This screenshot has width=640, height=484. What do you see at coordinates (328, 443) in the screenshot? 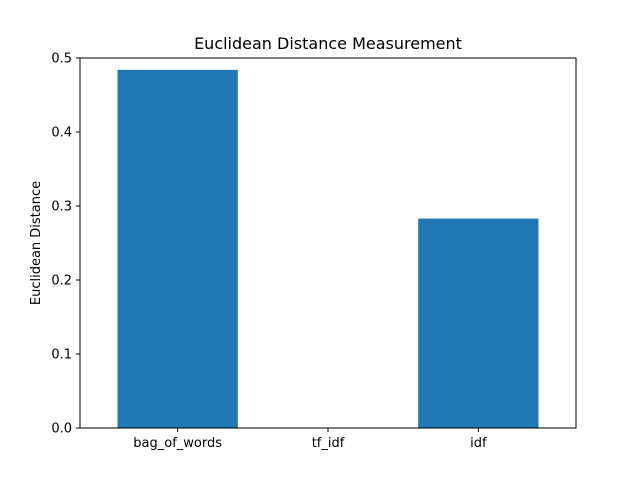
I see `x-tick-label: tf_idf` at bounding box center [328, 443].